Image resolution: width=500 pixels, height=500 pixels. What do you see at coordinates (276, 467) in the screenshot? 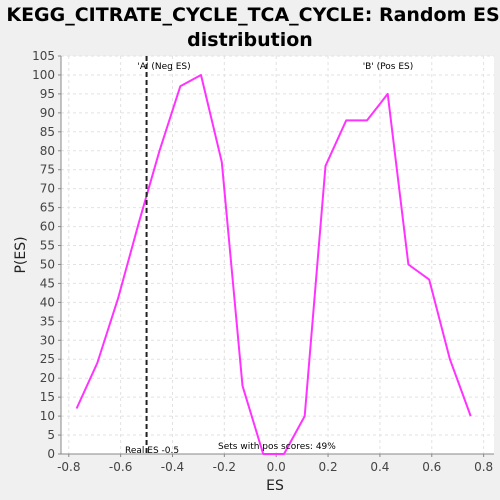
I see `x-tick-label: 0.0` at bounding box center [276, 467].